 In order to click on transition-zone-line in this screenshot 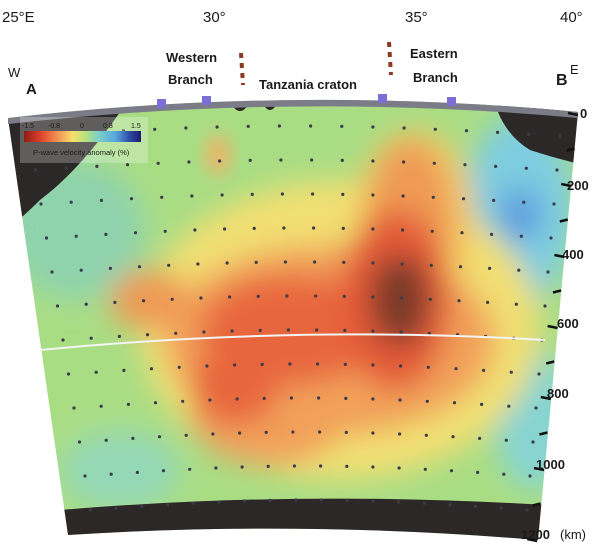, I will do `click(292, 342)`.